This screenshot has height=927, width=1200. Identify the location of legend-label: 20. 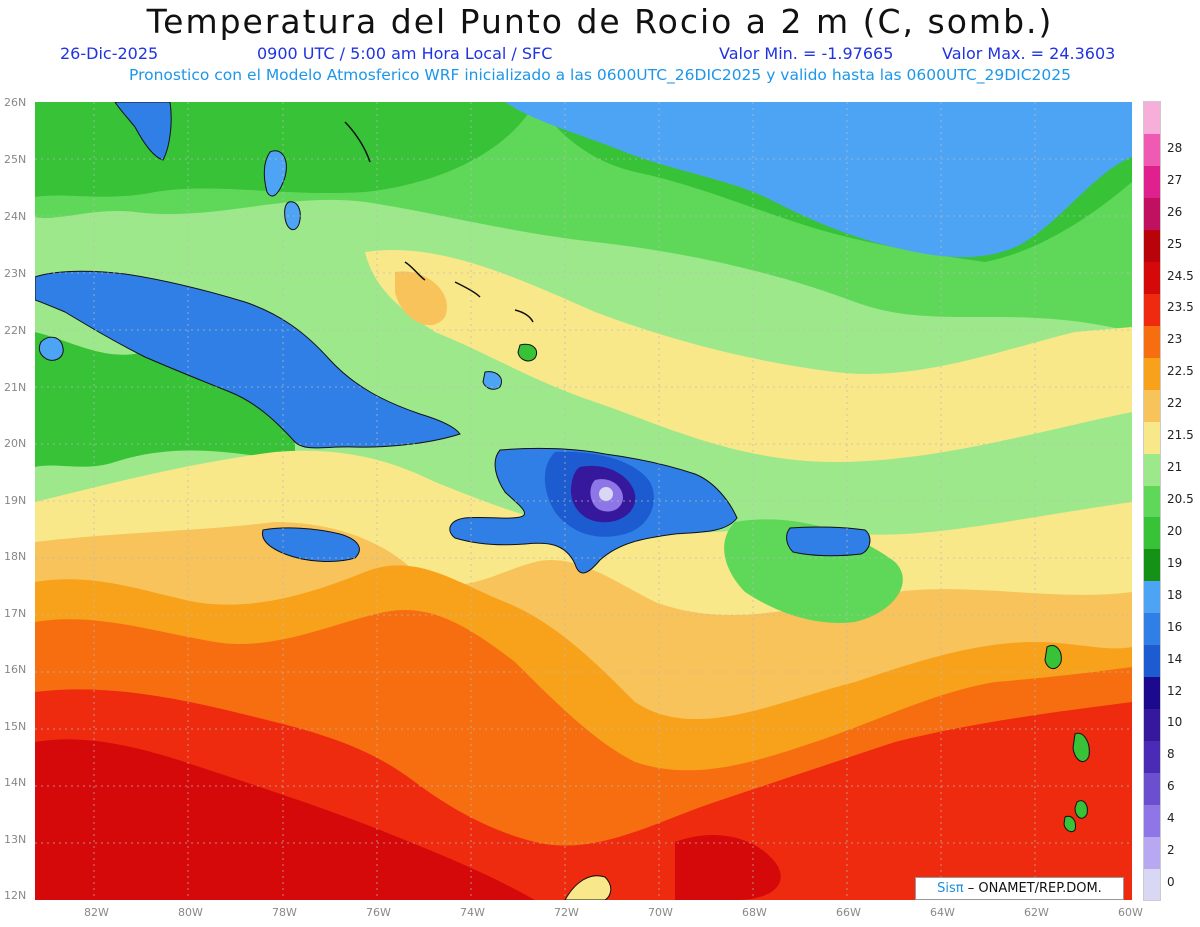
(1175, 530).